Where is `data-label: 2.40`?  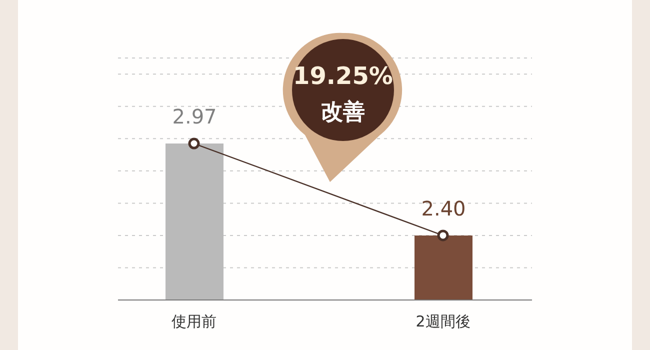 data-label: 2.40 is located at coordinates (443, 208).